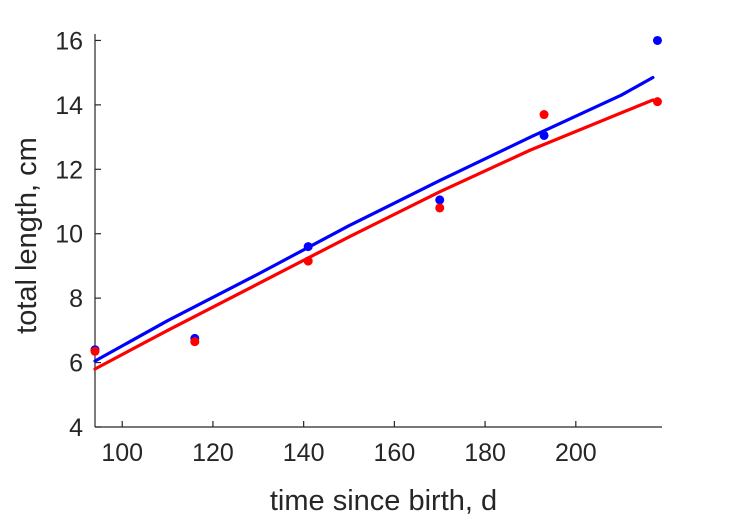  Describe the element at coordinates (576, 453) in the screenshot. I see `x-tick-label: 200` at that location.